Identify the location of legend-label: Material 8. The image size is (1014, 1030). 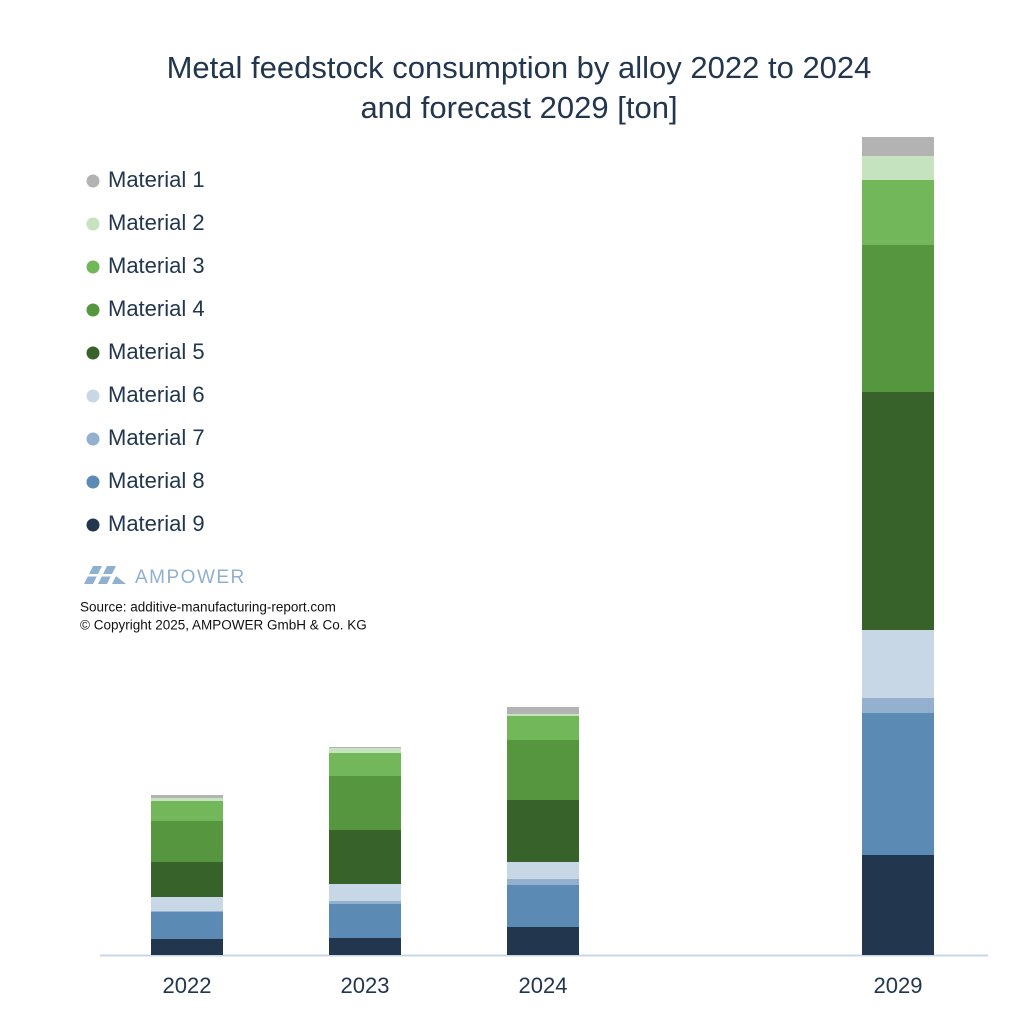
(156, 480).